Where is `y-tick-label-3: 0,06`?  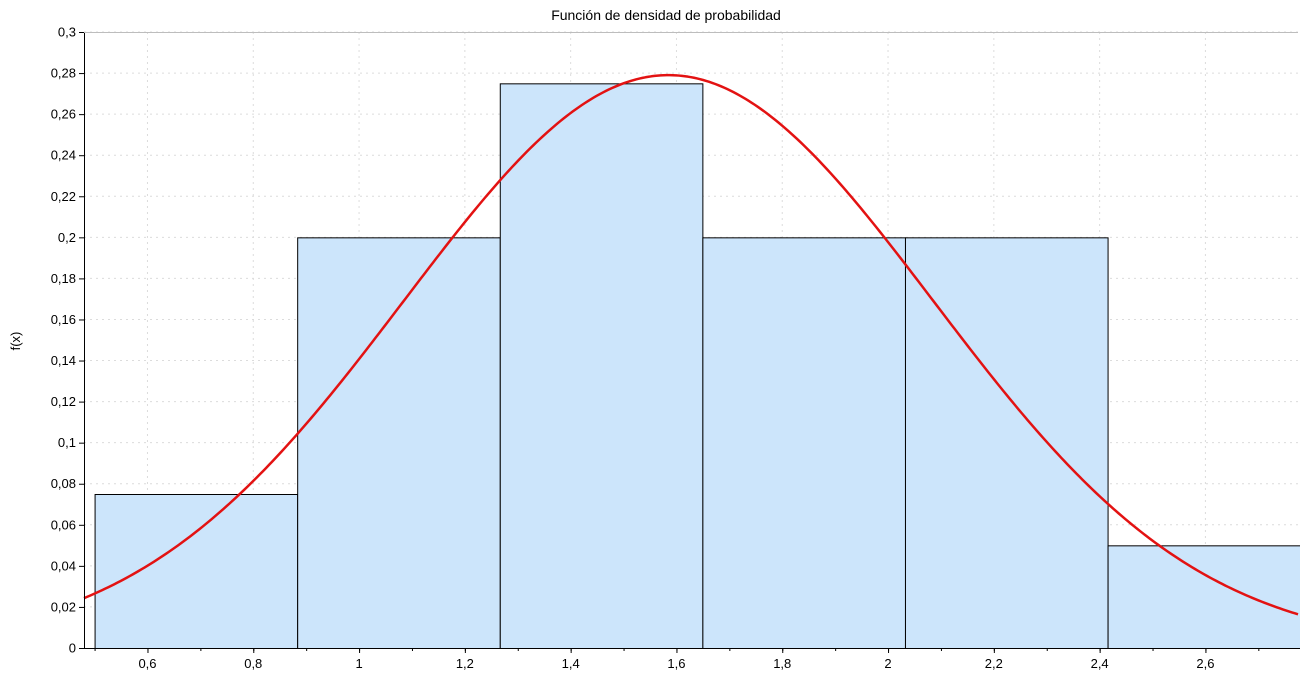
y-tick-label-3: 0,06 is located at coordinates (63, 524).